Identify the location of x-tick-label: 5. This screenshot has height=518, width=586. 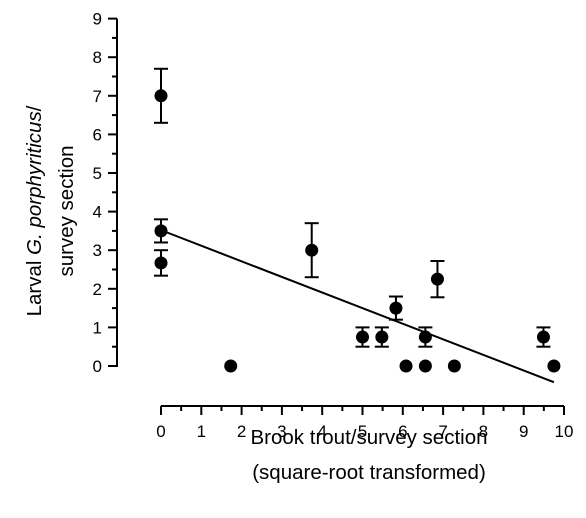
(362, 431).